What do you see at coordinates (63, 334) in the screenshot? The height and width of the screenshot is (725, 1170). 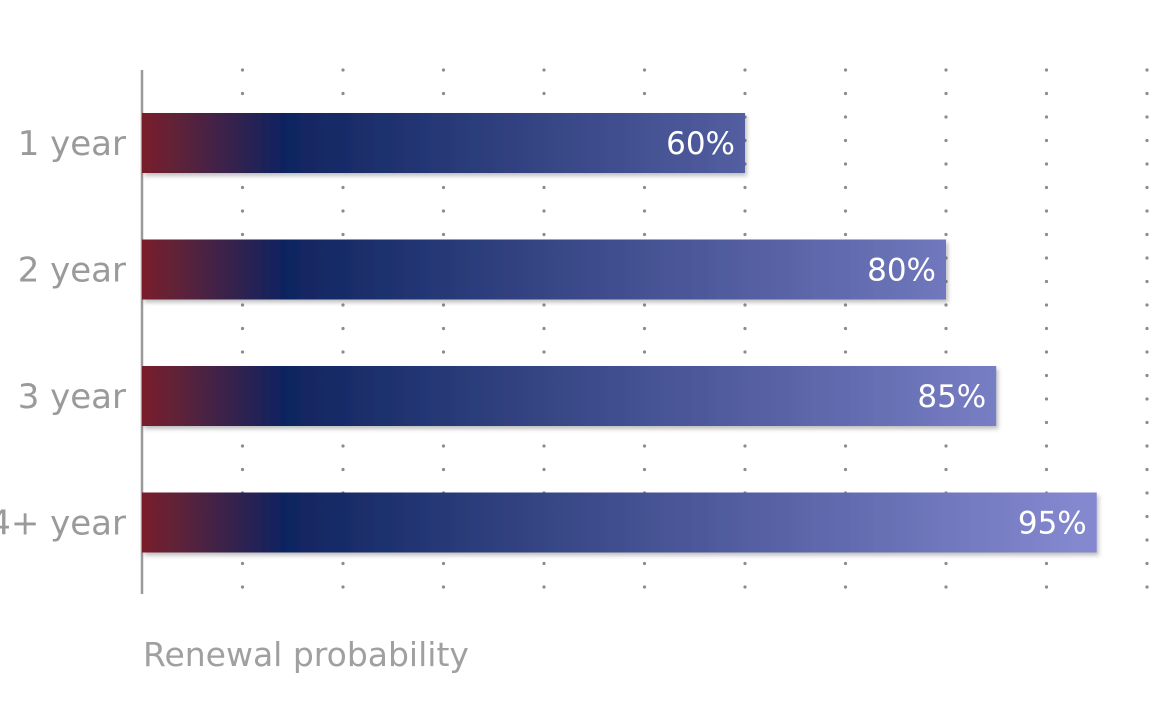 I see `category-labels: 1 year 2 year 3 year 4+ year` at bounding box center [63, 334].